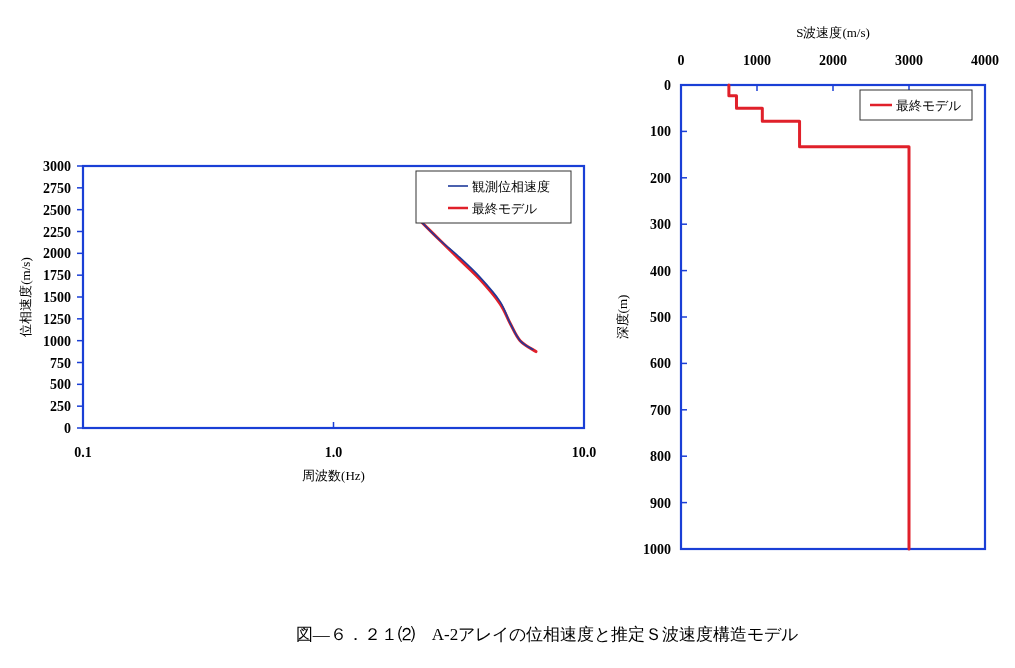 Image resolution: width=1015 pixels, height=668 pixels. What do you see at coordinates (57, 210) in the screenshot?
I see `y-tick-label: 2500` at bounding box center [57, 210].